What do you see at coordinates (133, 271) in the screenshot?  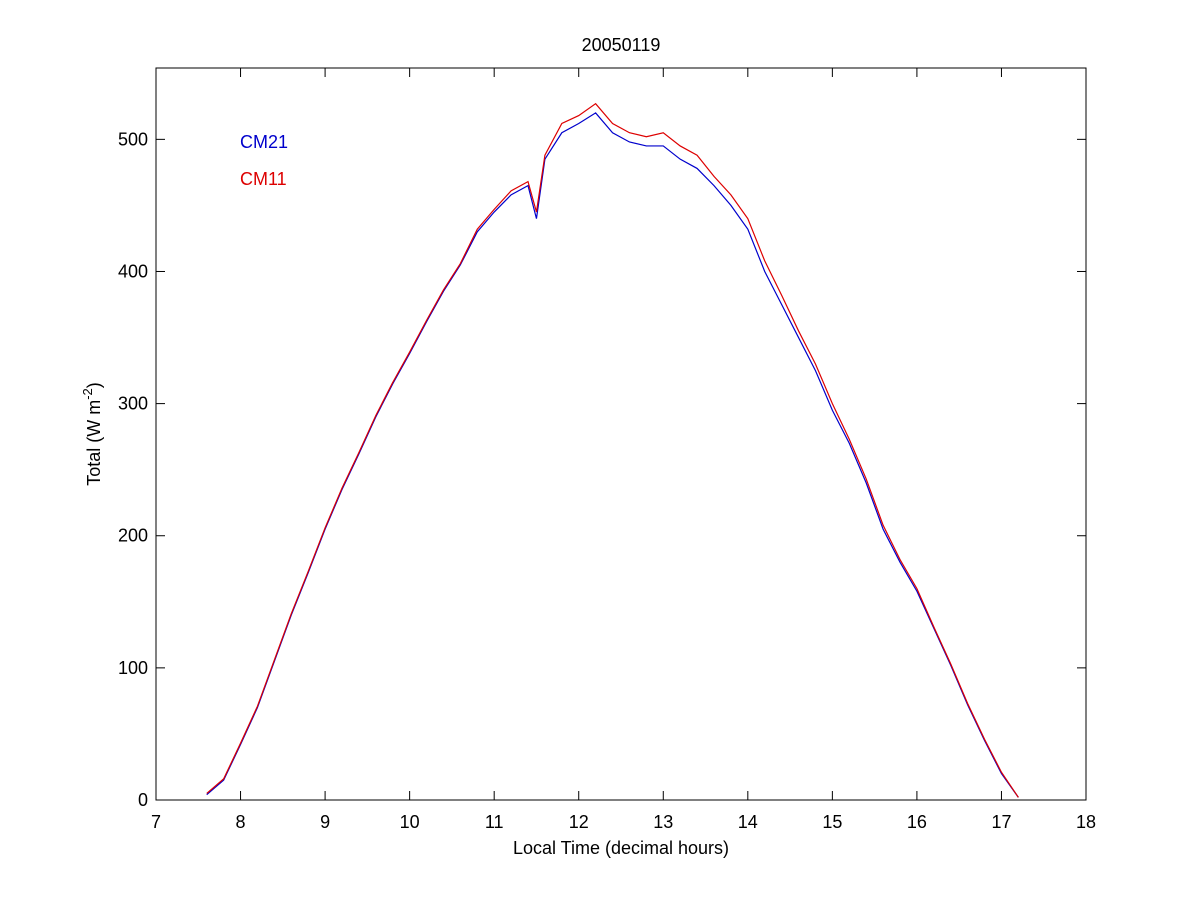 I see `y-tick-label: 400` at bounding box center [133, 271].